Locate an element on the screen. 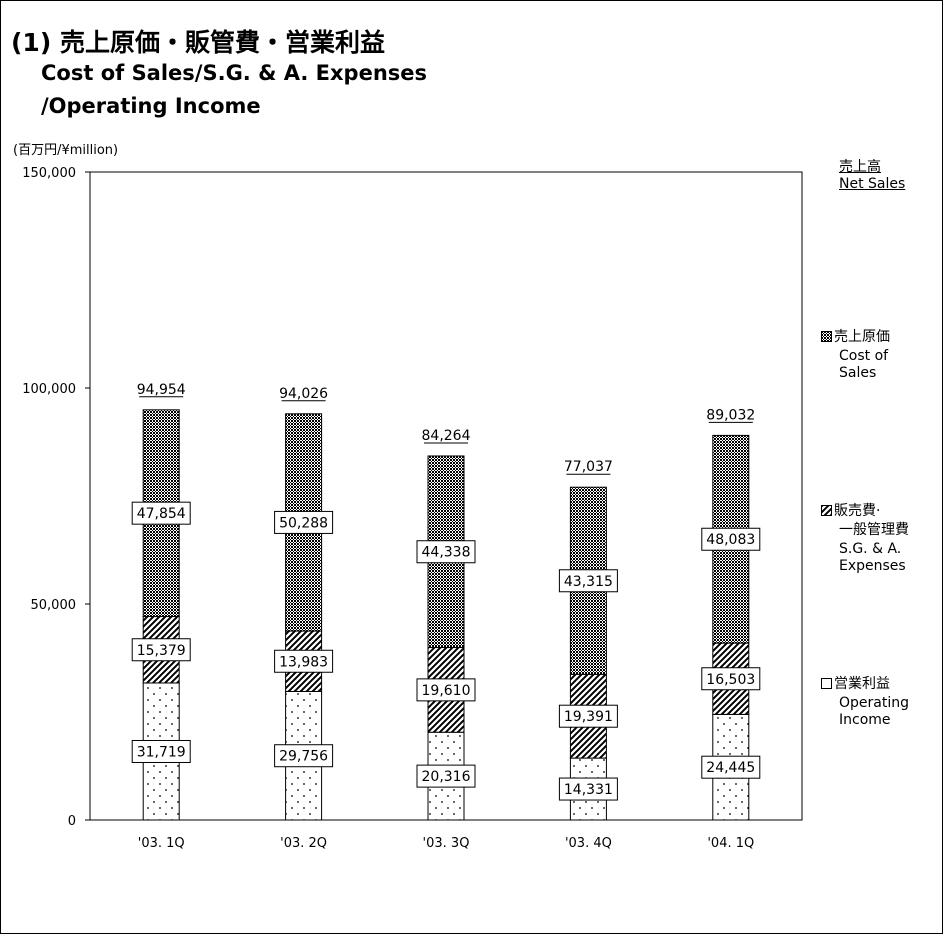 Image resolution: width=943 pixels, height=934 pixels. data-label: 47,854 is located at coordinates (161, 514).